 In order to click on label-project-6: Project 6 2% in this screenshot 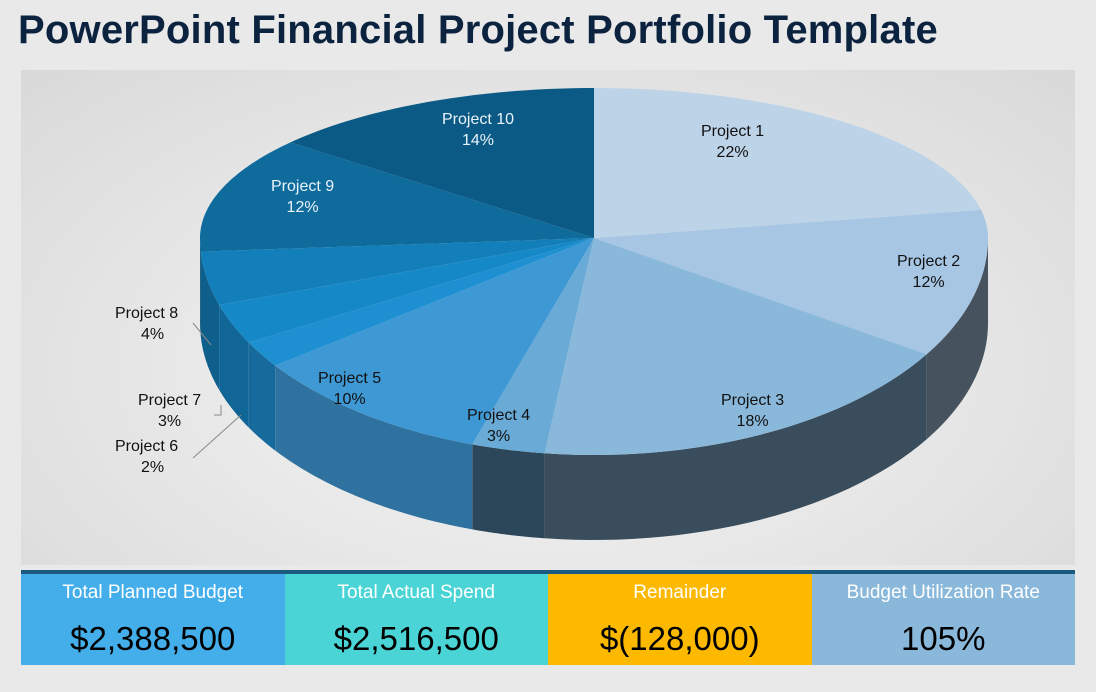, I will do `click(147, 457)`.